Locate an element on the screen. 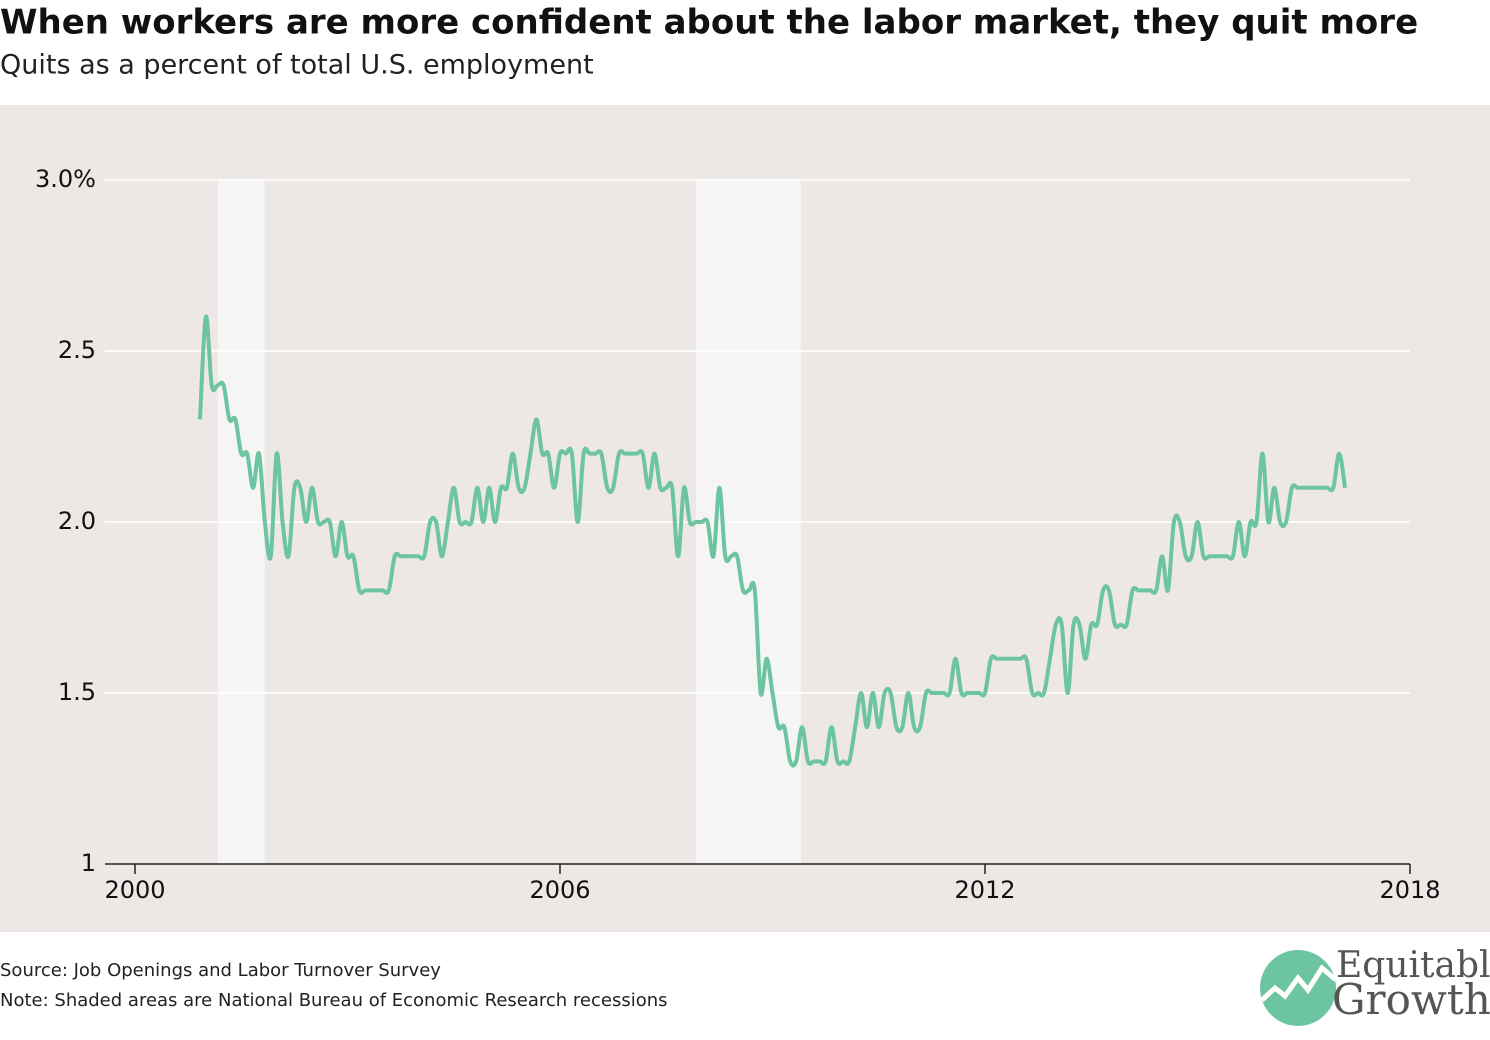  logo: Equitable Growth is located at coordinates (1375, 985).